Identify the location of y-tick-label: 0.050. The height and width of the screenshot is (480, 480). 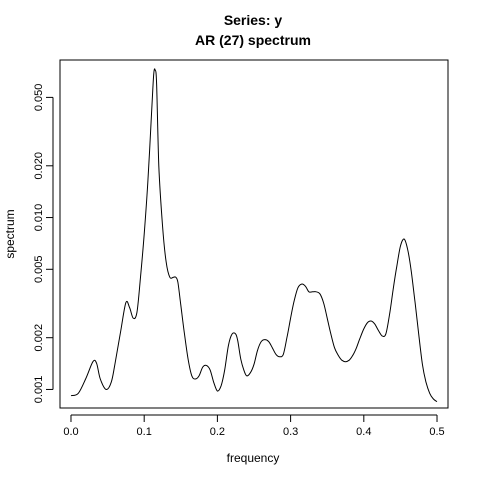
(39, 98).